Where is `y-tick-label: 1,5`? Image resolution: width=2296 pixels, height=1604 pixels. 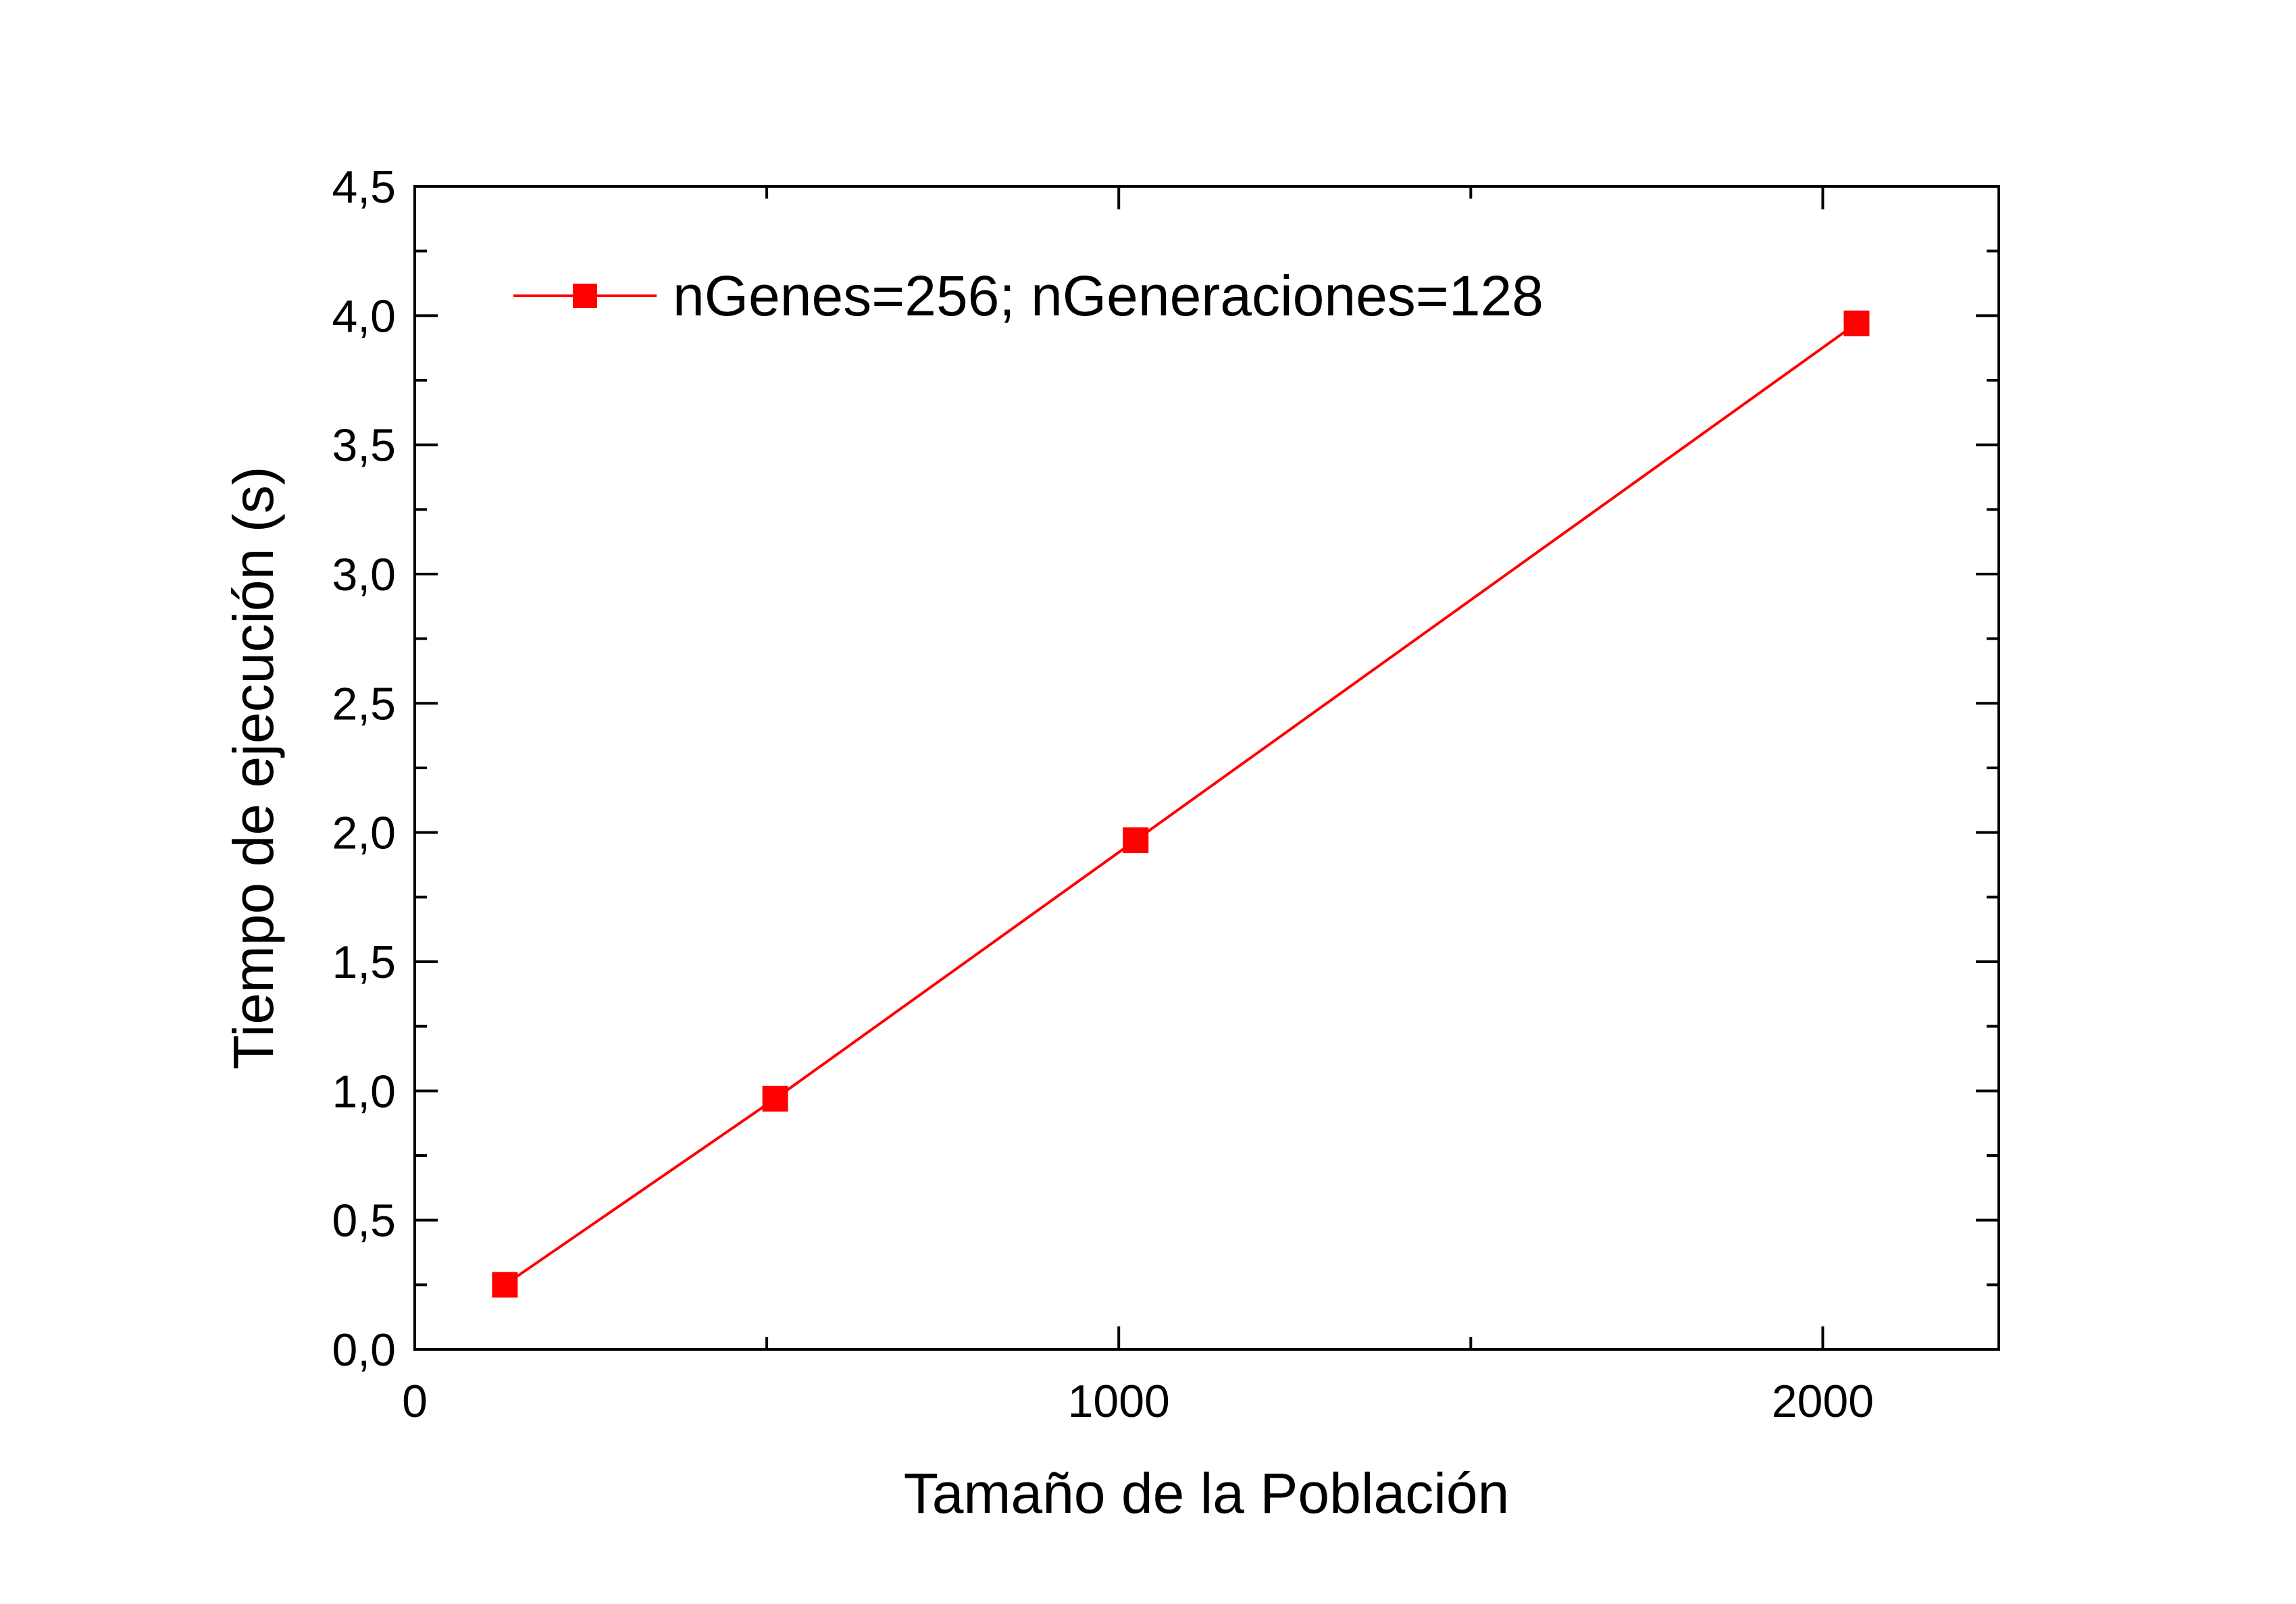 y-tick-label: 1,5 is located at coordinates (364, 962).